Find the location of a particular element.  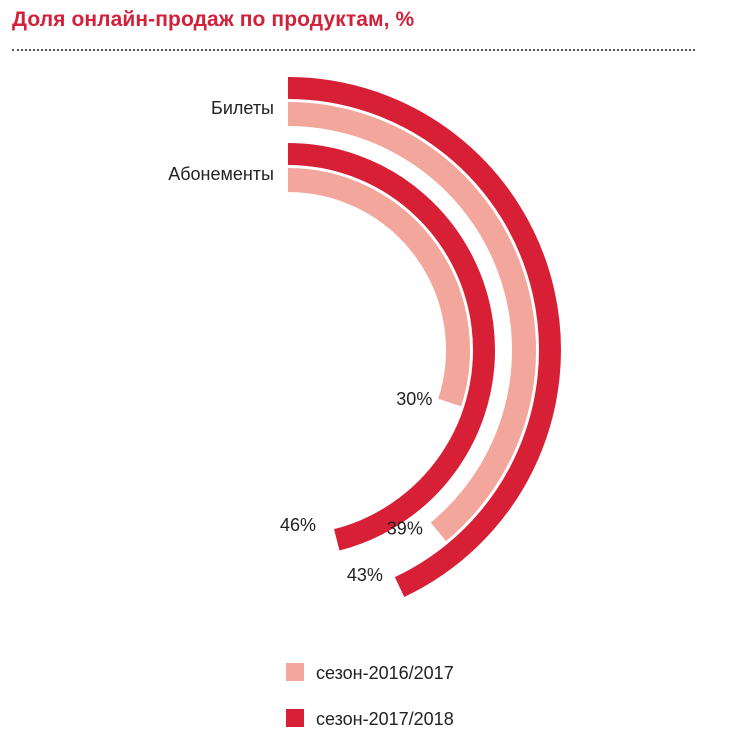

value-label-билеты-сезон-2016-2017: 39% is located at coordinates (405, 529).